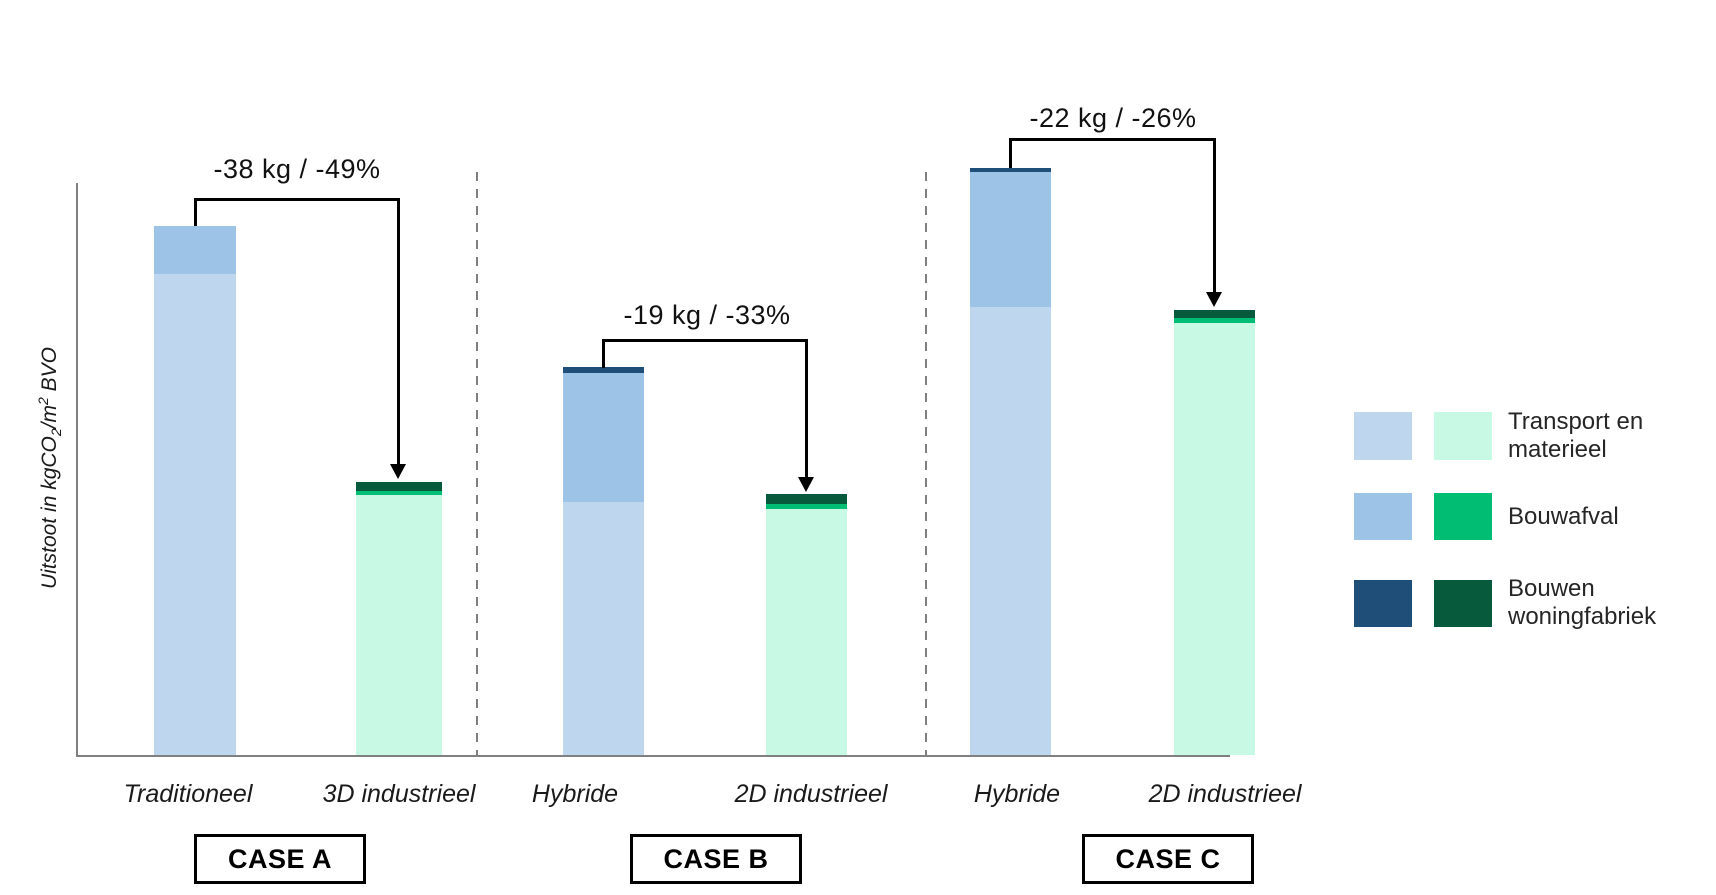 The height and width of the screenshot is (895, 1716). I want to click on legend-label-bouwafval: Bouwafval, so click(1563, 516).